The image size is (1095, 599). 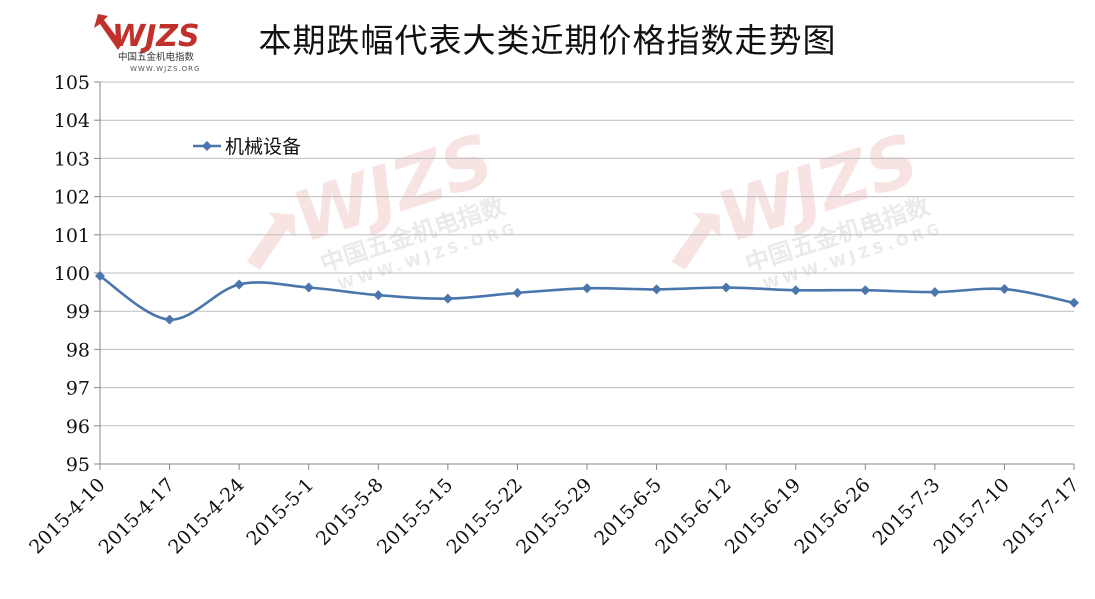 What do you see at coordinates (78, 350) in the screenshot?
I see `y-tick-label: 98` at bounding box center [78, 350].